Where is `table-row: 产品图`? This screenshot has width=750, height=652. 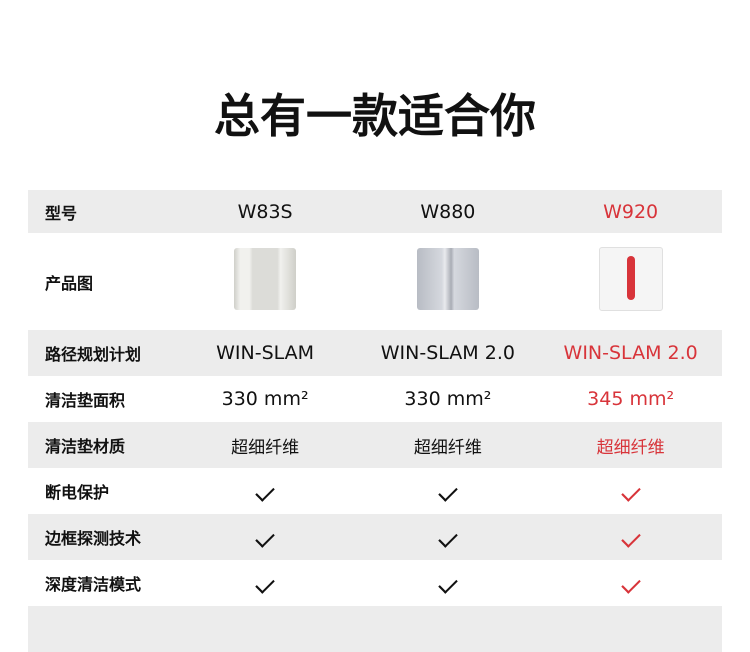 table-row: 产品图 is located at coordinates (375, 281).